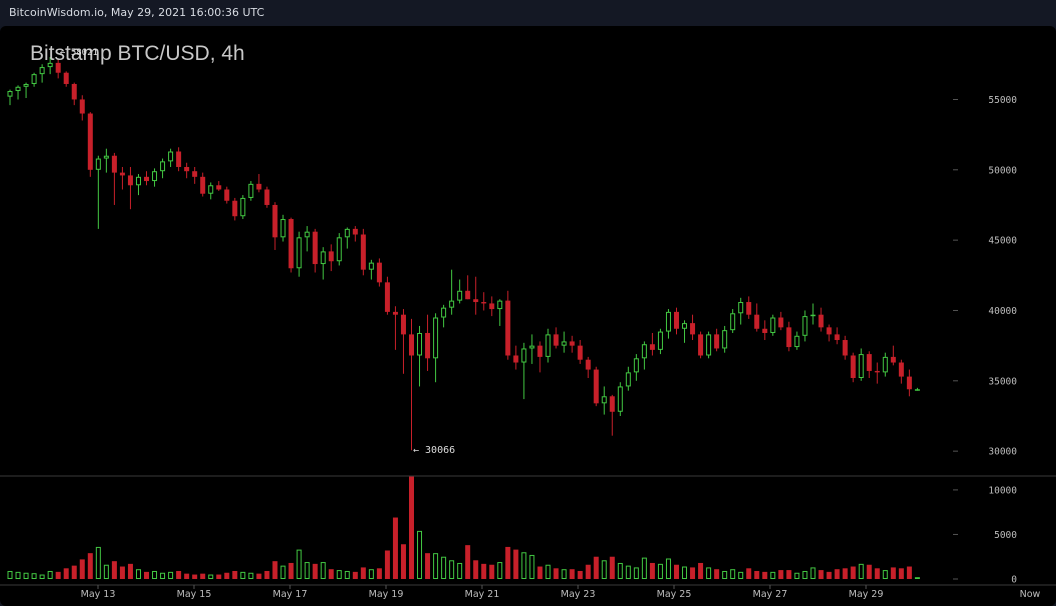  I want to click on time-tick-label: May 19, so click(386, 594).